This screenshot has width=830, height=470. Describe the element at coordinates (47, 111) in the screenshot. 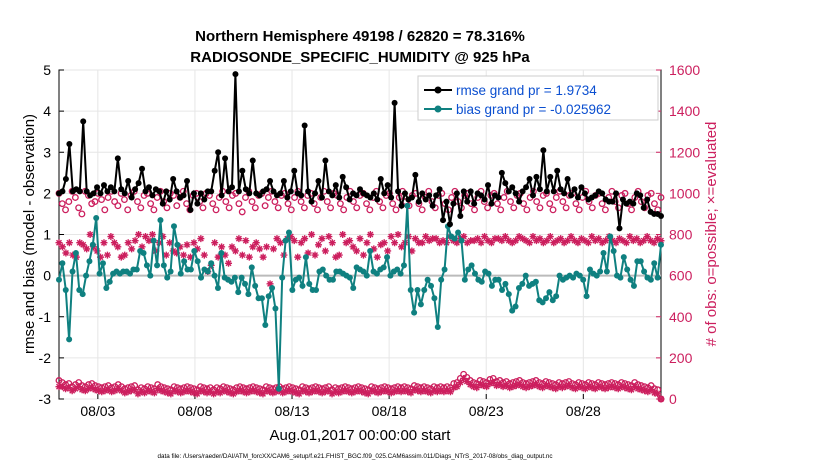

I see `y-left-tick-label: 4` at that location.